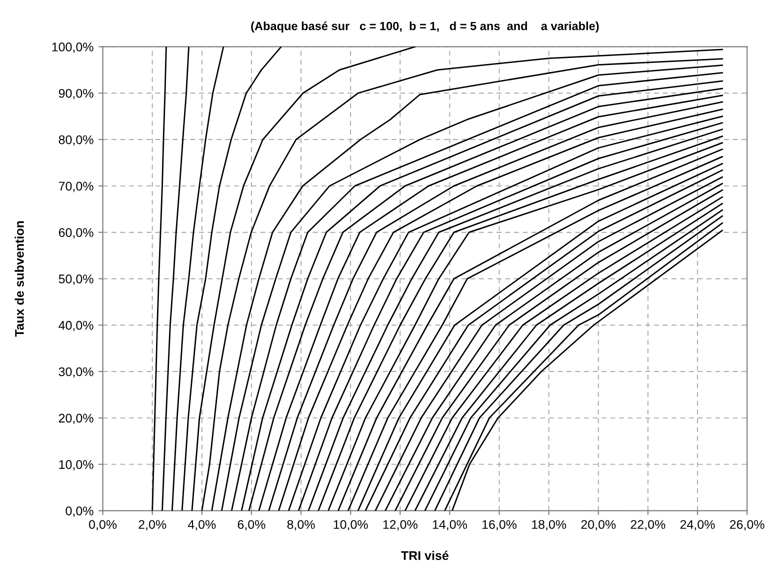  Describe the element at coordinates (598, 525) in the screenshot. I see `x-tick-label: 20,0%` at that location.